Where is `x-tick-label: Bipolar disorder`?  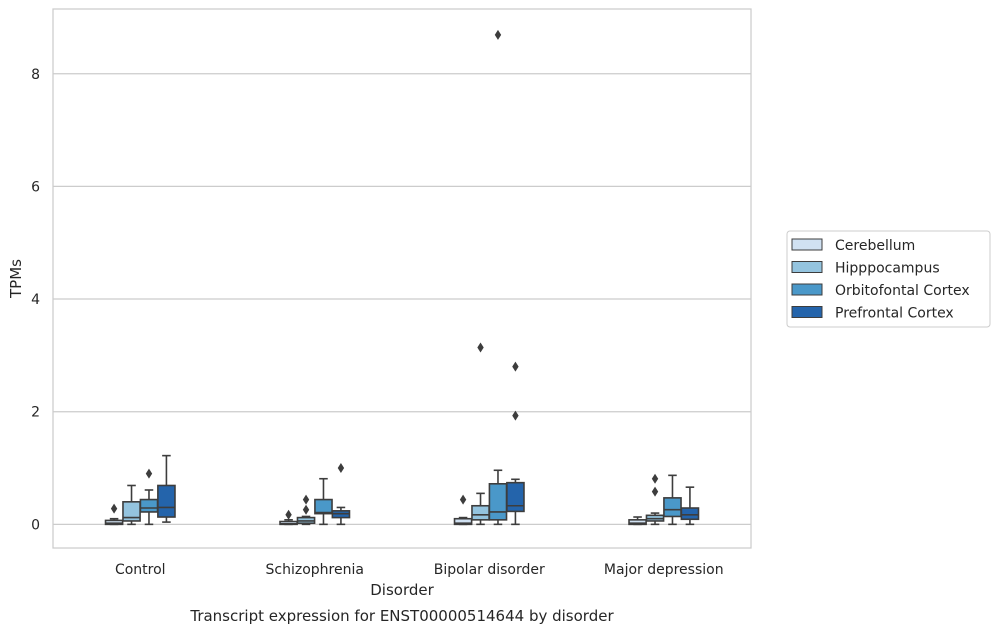 x-tick-label: Bipolar disorder is located at coordinates (489, 570).